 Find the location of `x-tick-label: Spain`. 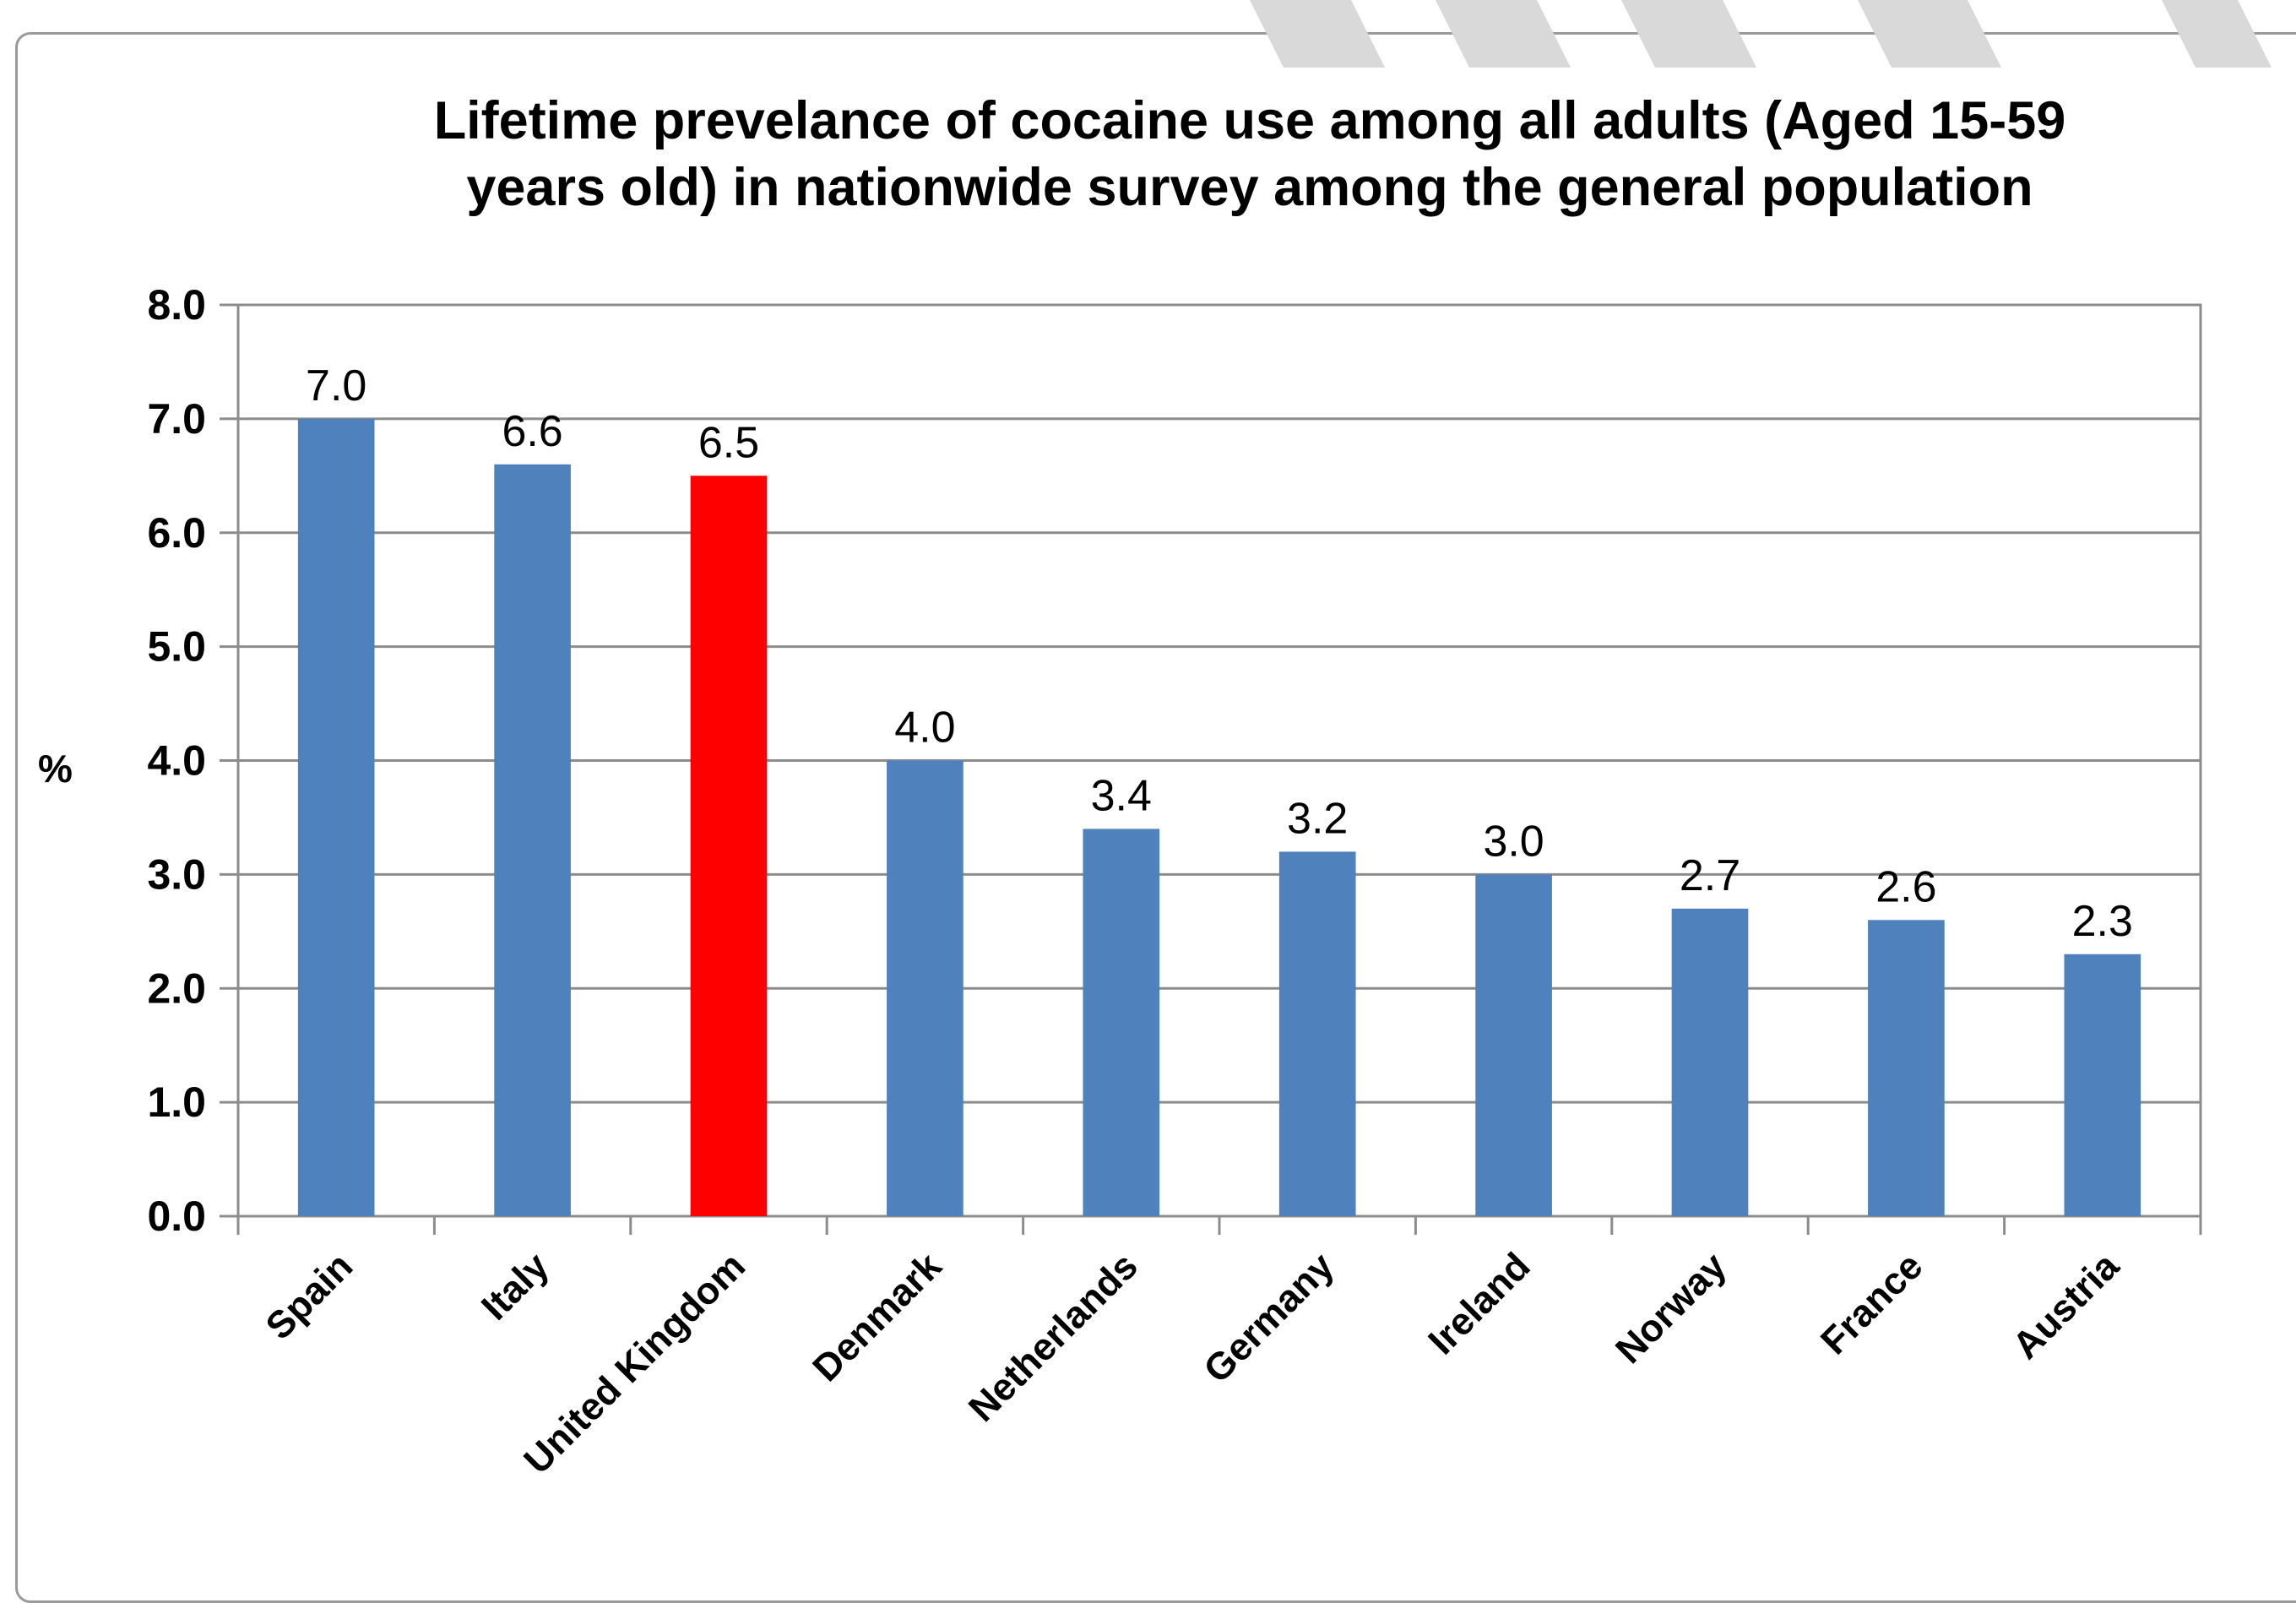

x-tick-label: Spain is located at coordinates (309, 1296).